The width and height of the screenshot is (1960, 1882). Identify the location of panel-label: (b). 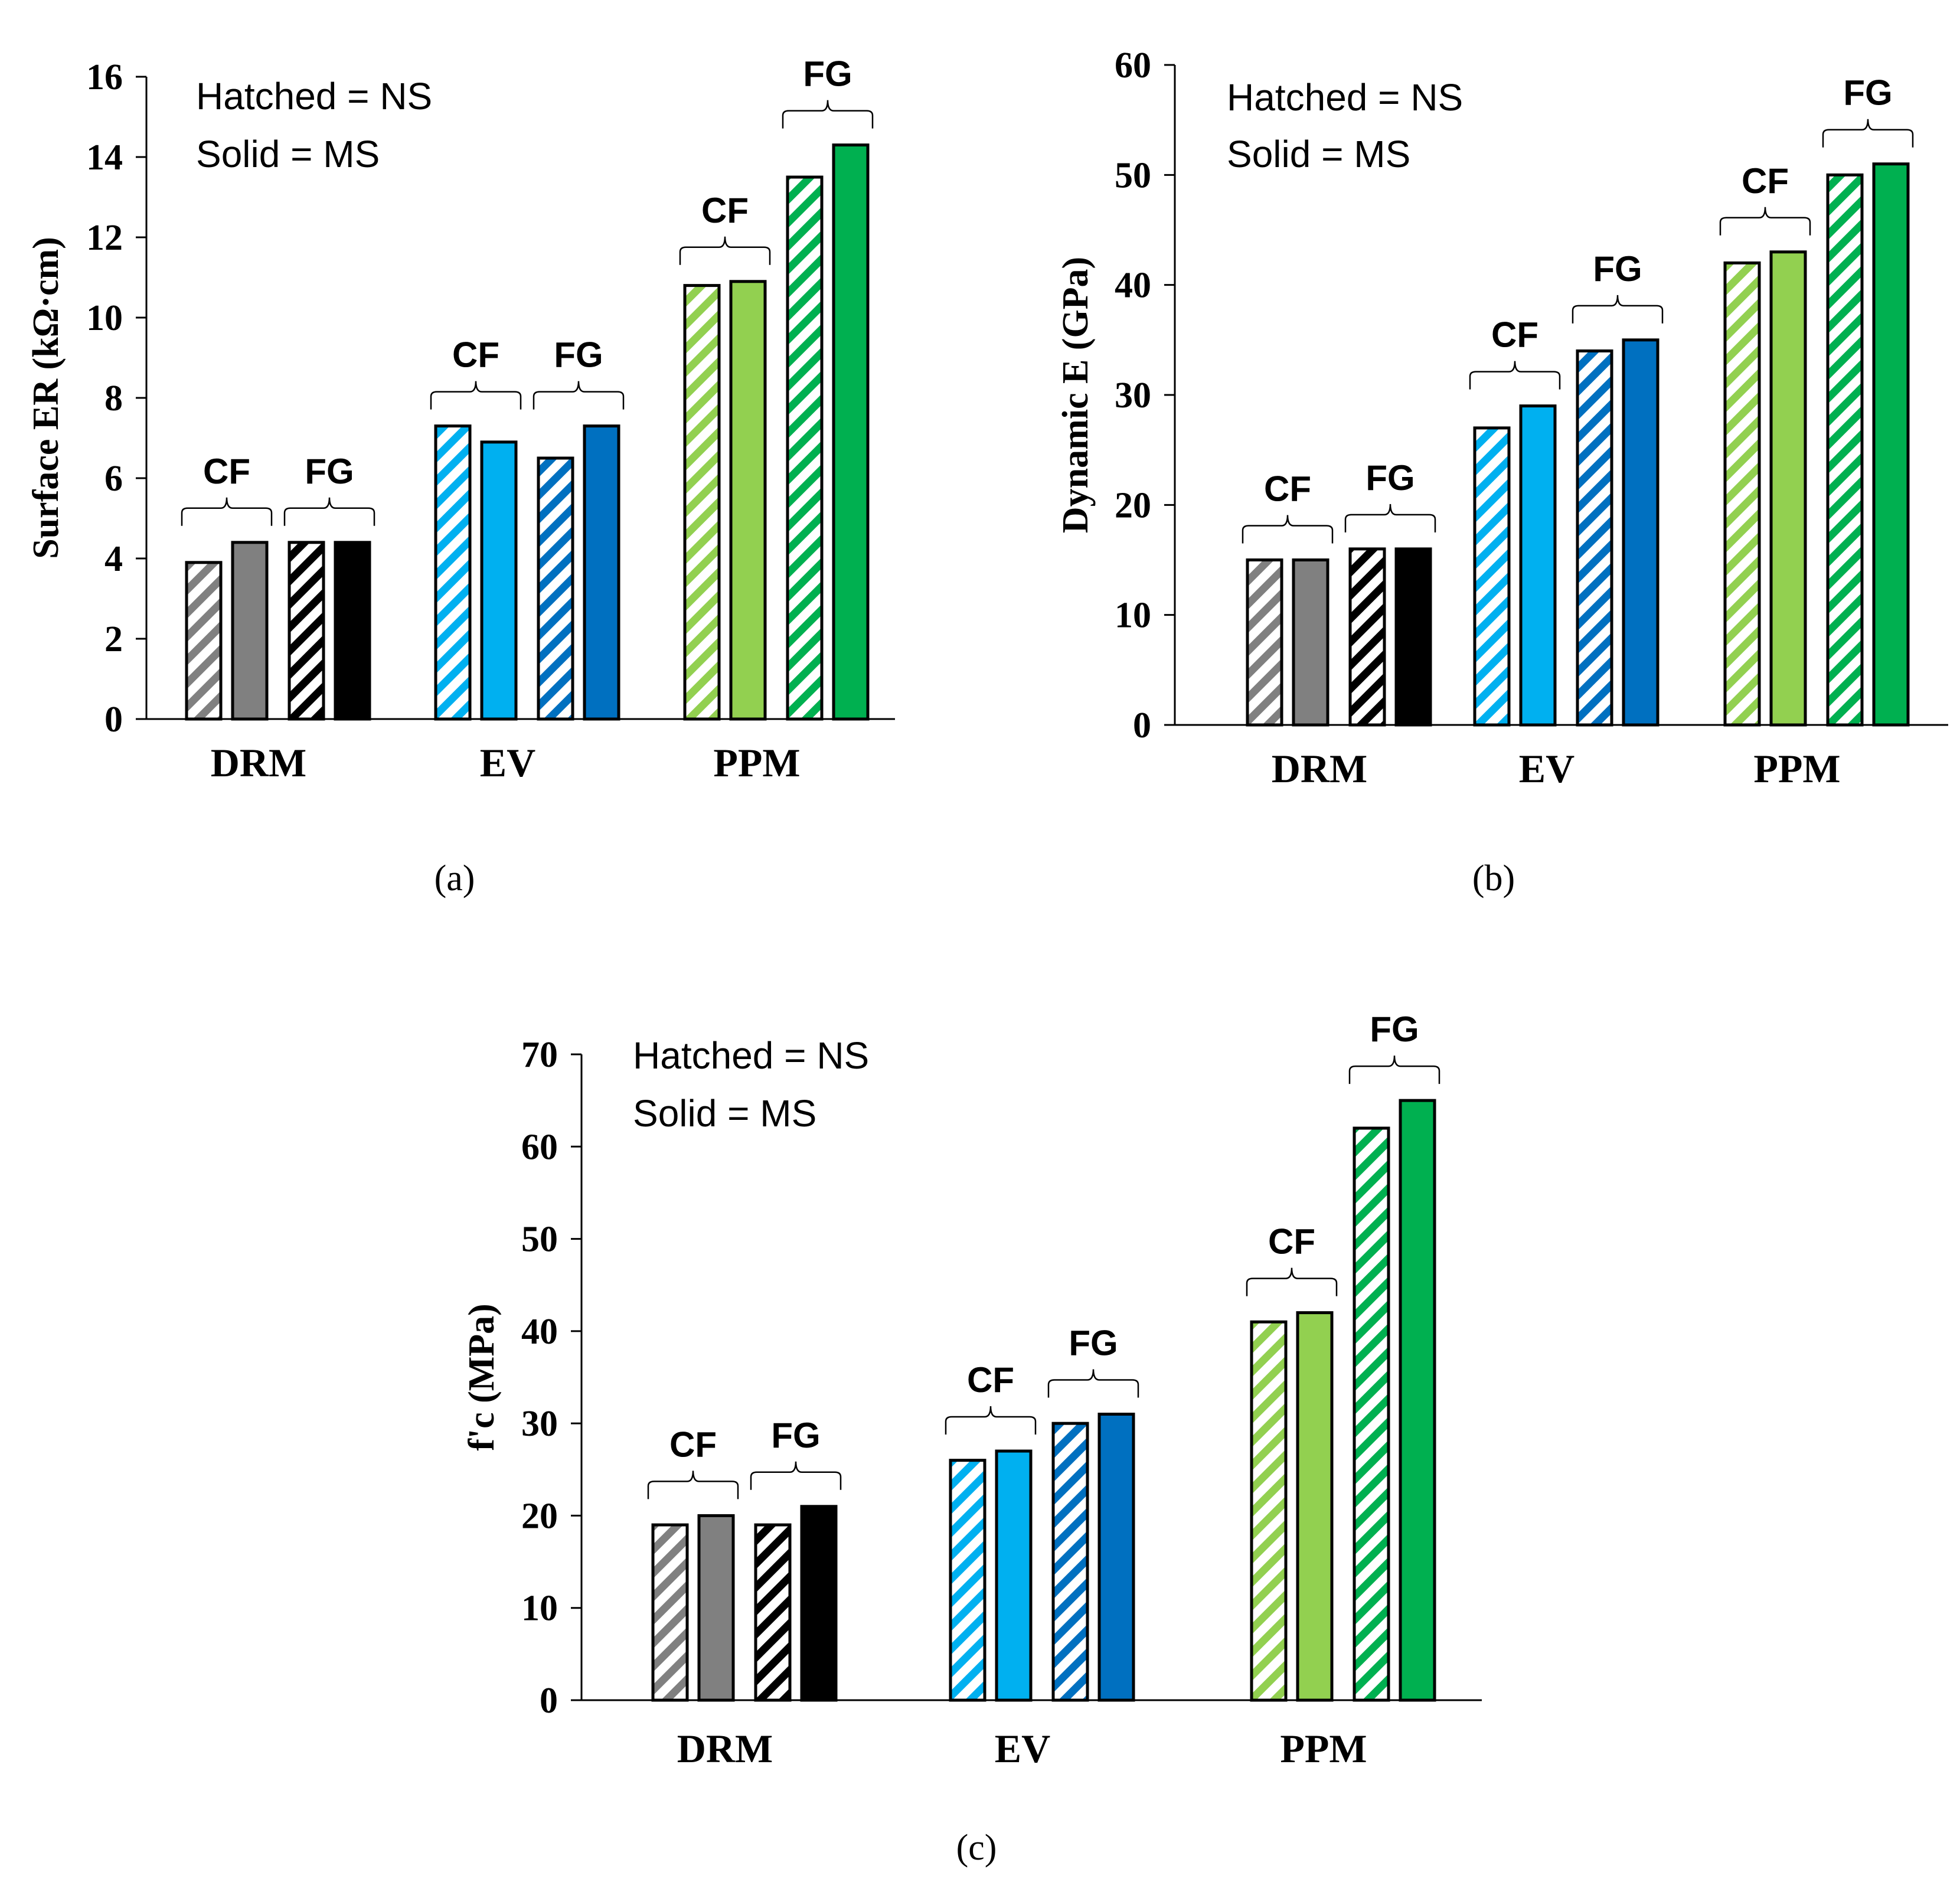
(1494, 878).